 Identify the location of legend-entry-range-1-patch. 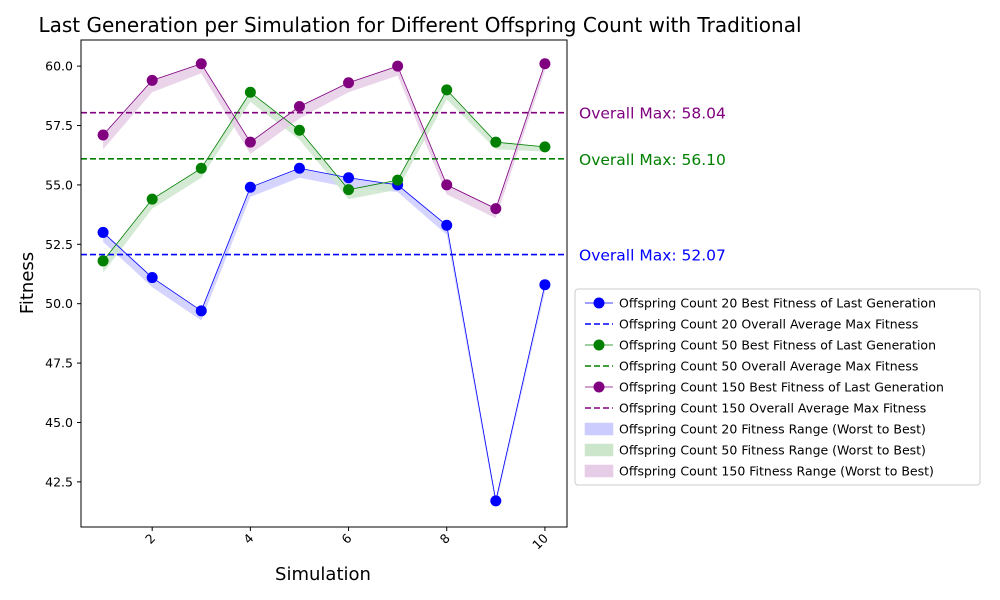
(599, 450).